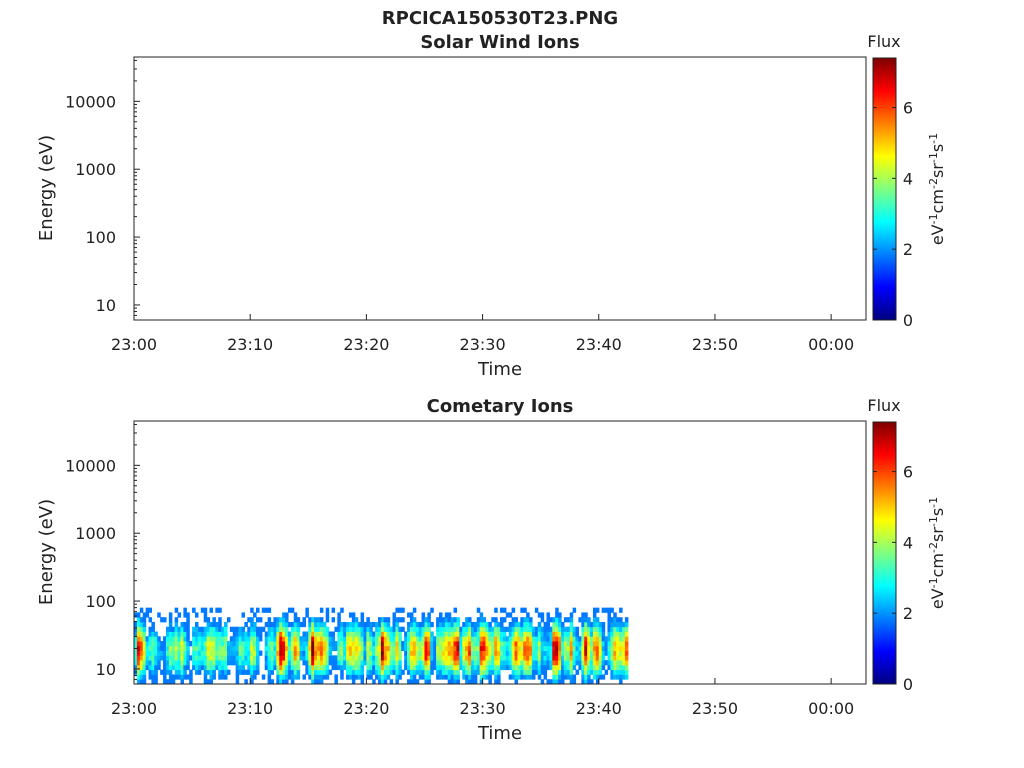  I want to click on x-tick-label: 23:10, so click(250, 344).